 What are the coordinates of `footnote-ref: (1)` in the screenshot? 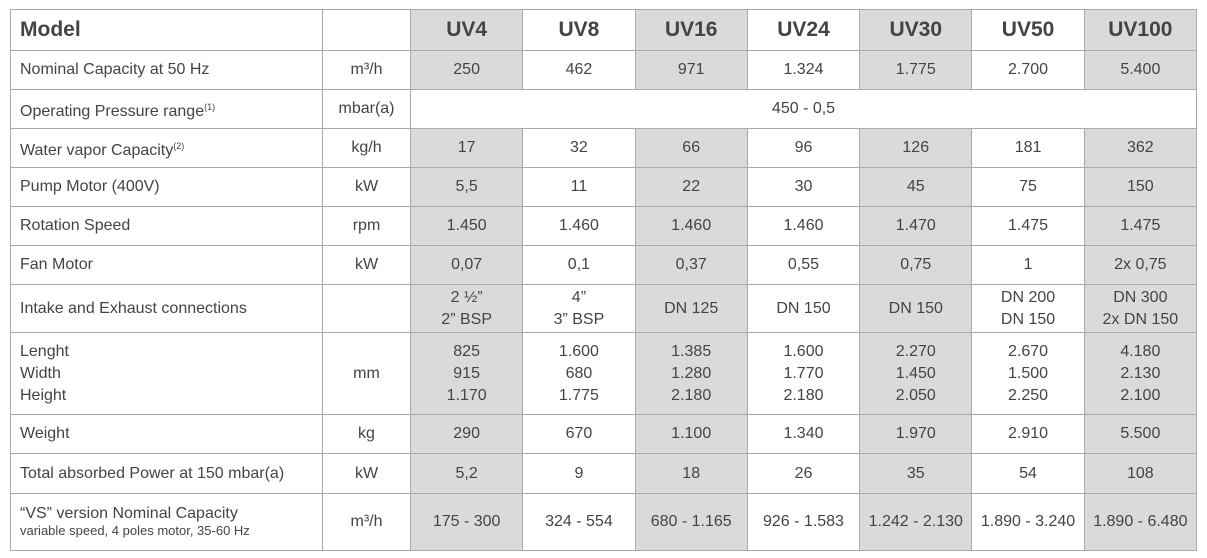 It's located at (210, 106).